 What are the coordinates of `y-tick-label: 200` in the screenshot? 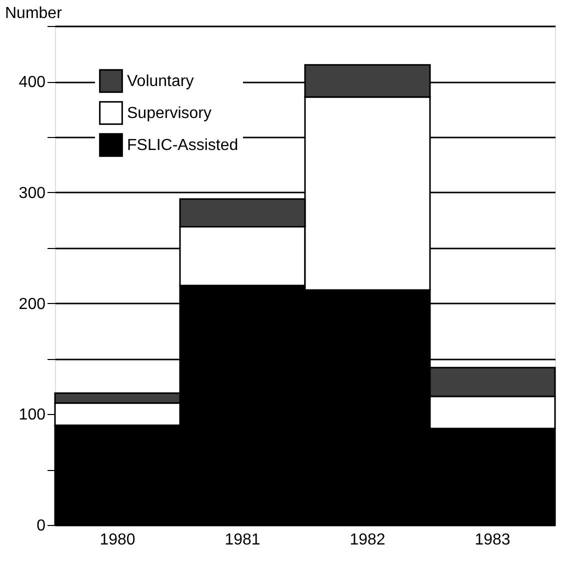 It's located at (32, 304).